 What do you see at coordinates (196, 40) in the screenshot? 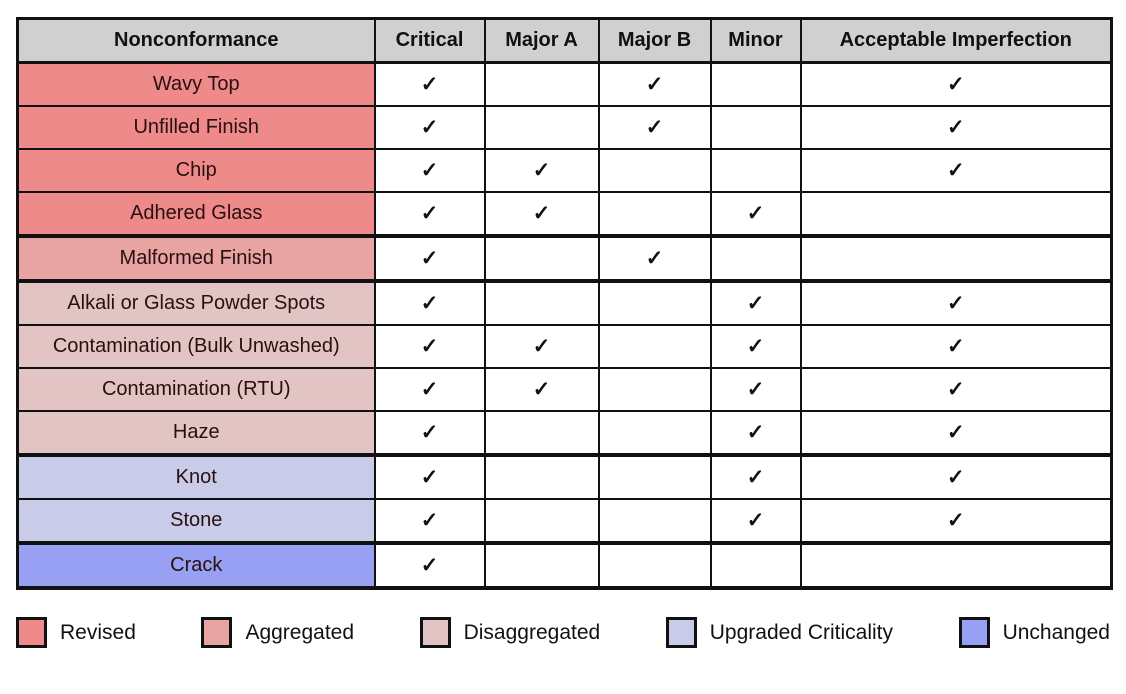
I see `column-header-nonconformance: Nonconformance` at bounding box center [196, 40].